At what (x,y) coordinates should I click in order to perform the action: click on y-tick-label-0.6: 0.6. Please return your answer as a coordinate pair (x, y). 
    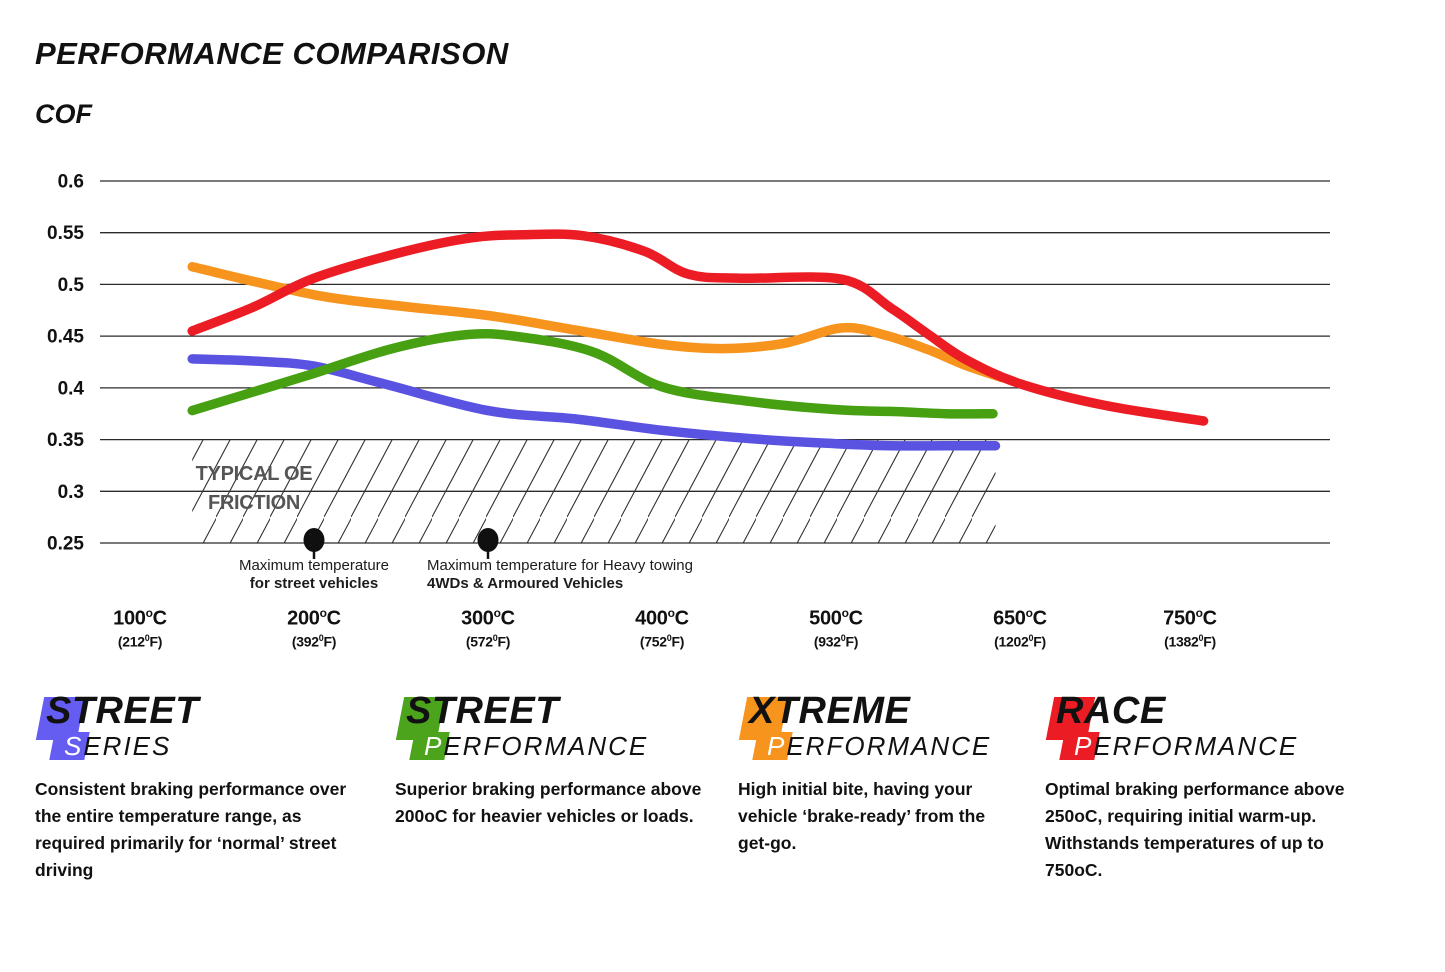
    Looking at the image, I should click on (71, 182).